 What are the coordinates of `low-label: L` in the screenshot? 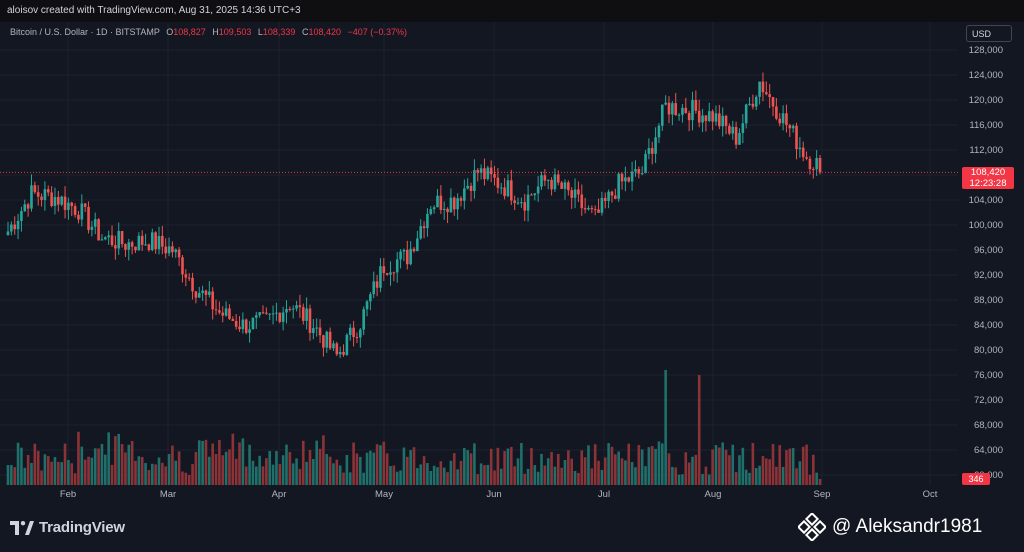 It's located at (260, 32).